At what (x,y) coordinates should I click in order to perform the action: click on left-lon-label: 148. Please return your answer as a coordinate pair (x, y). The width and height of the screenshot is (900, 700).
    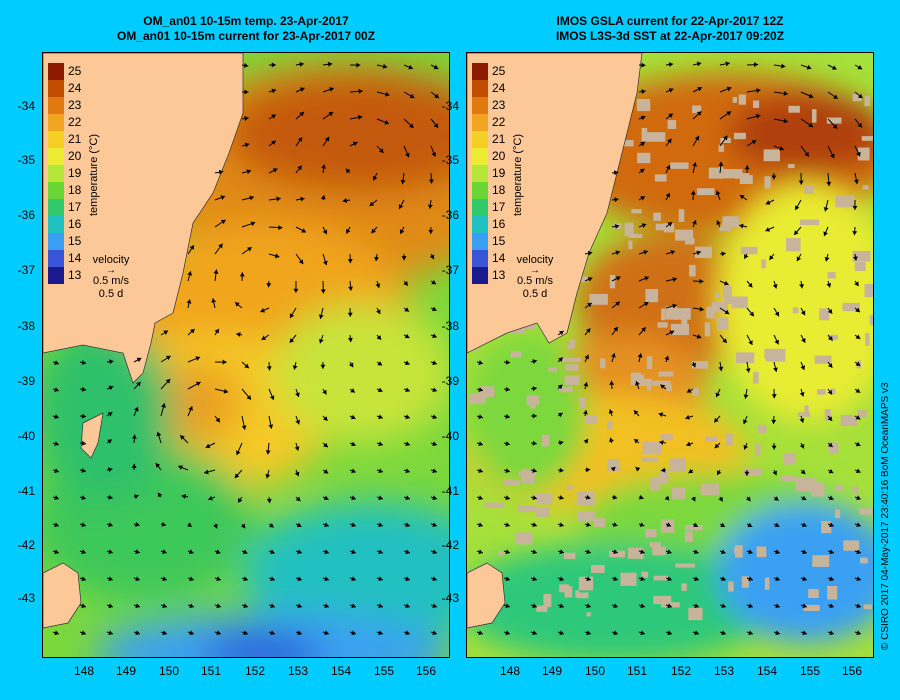
    Looking at the image, I should click on (84, 671).